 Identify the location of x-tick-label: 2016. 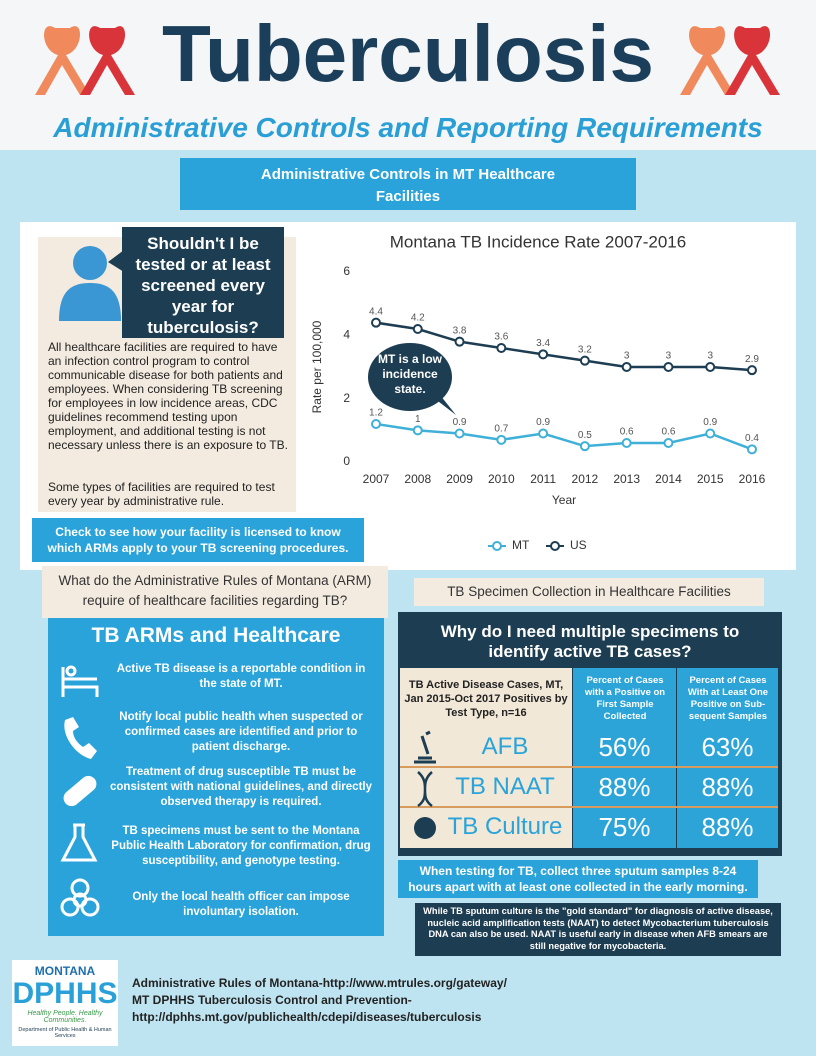
(752, 479).